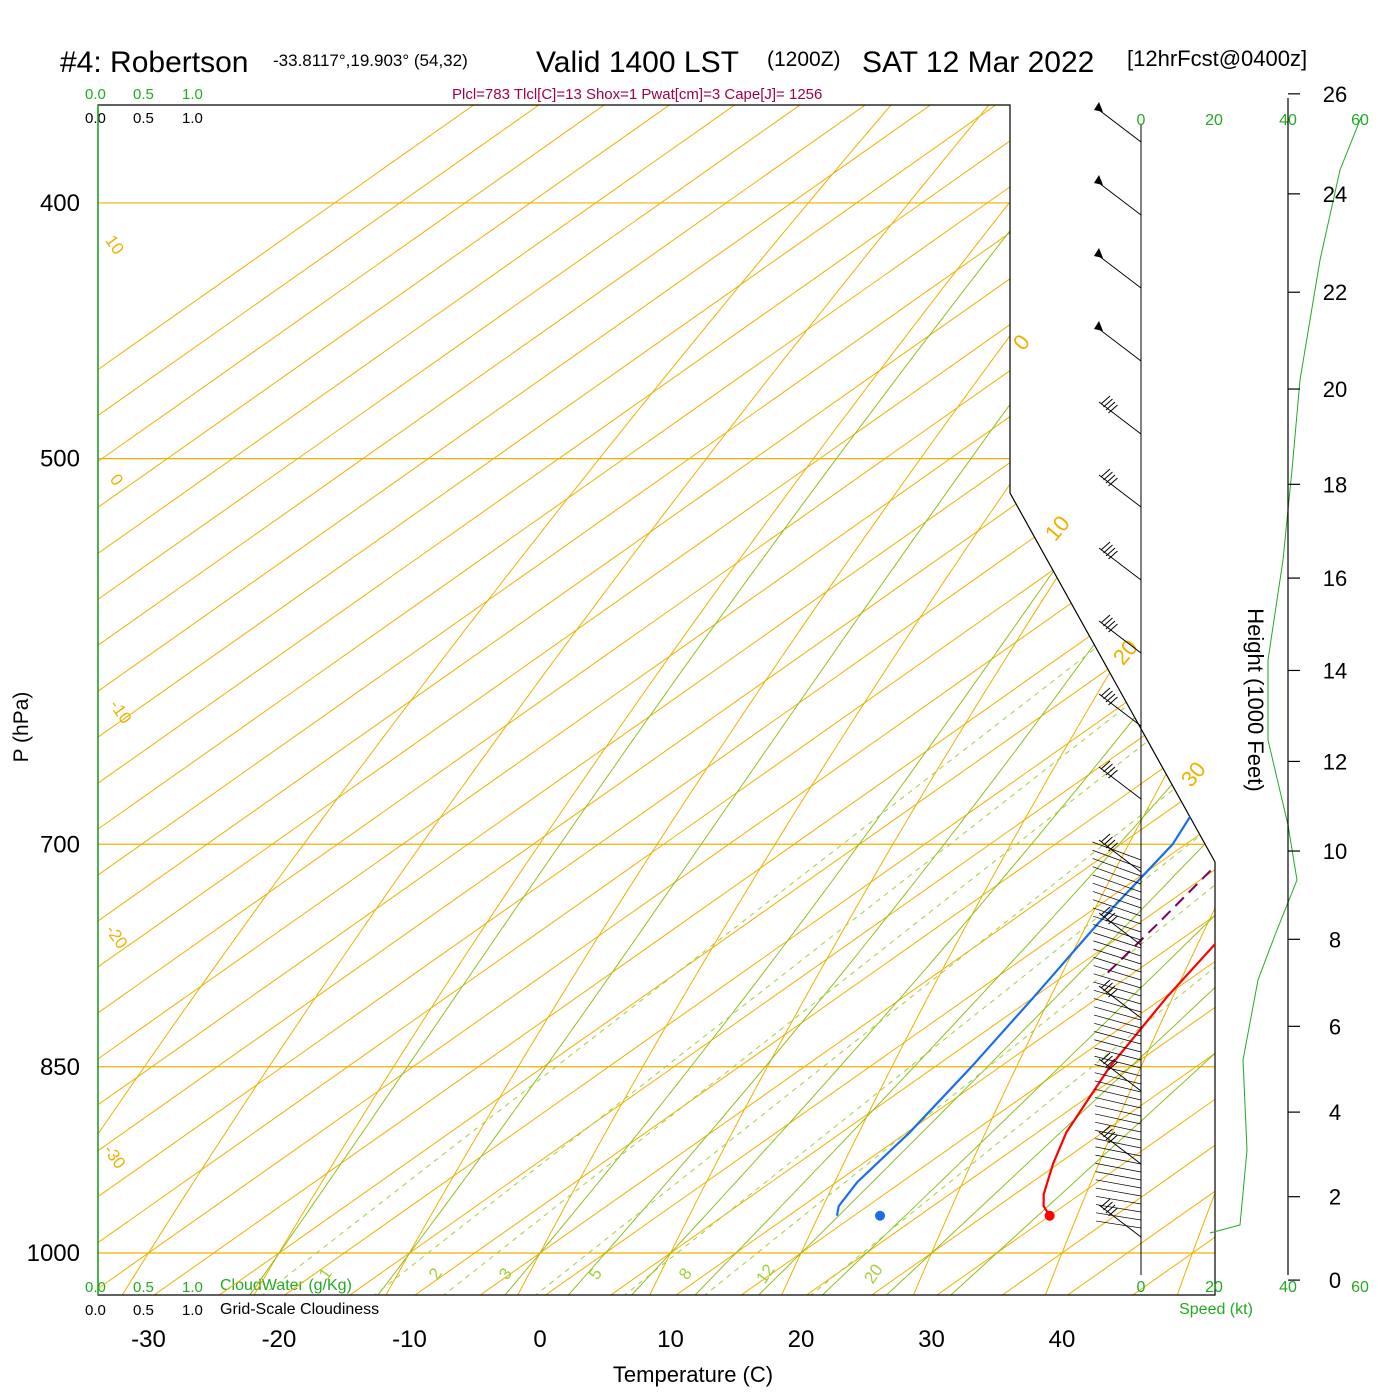 The height and width of the screenshot is (1400, 1400). I want to click on pressure-tick-label: 400, so click(60, 203).